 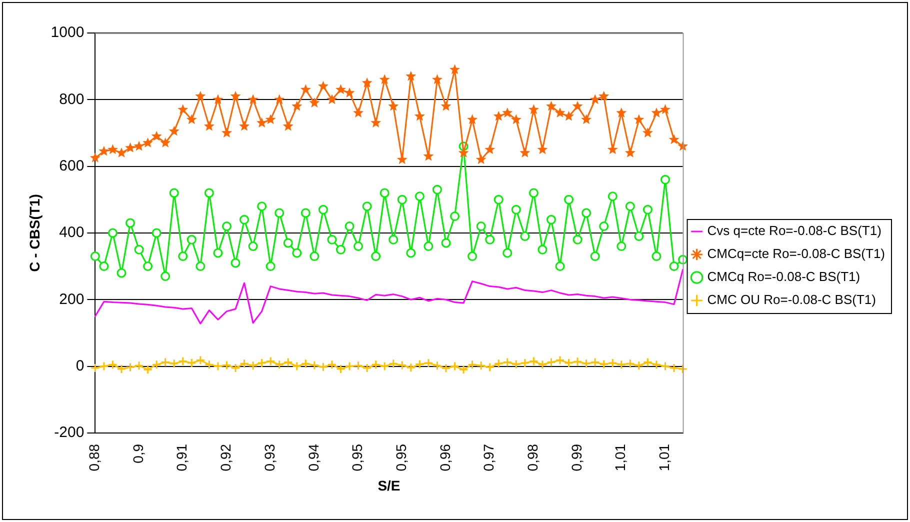 I want to click on x-tick-label: 0,93, so click(x=269, y=458).